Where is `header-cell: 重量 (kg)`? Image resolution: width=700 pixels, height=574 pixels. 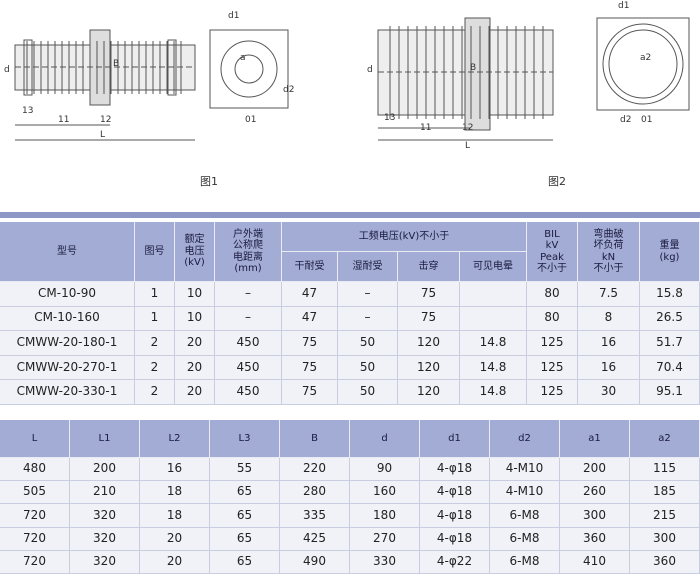 header-cell: 重量 (kg) is located at coordinates (670, 252).